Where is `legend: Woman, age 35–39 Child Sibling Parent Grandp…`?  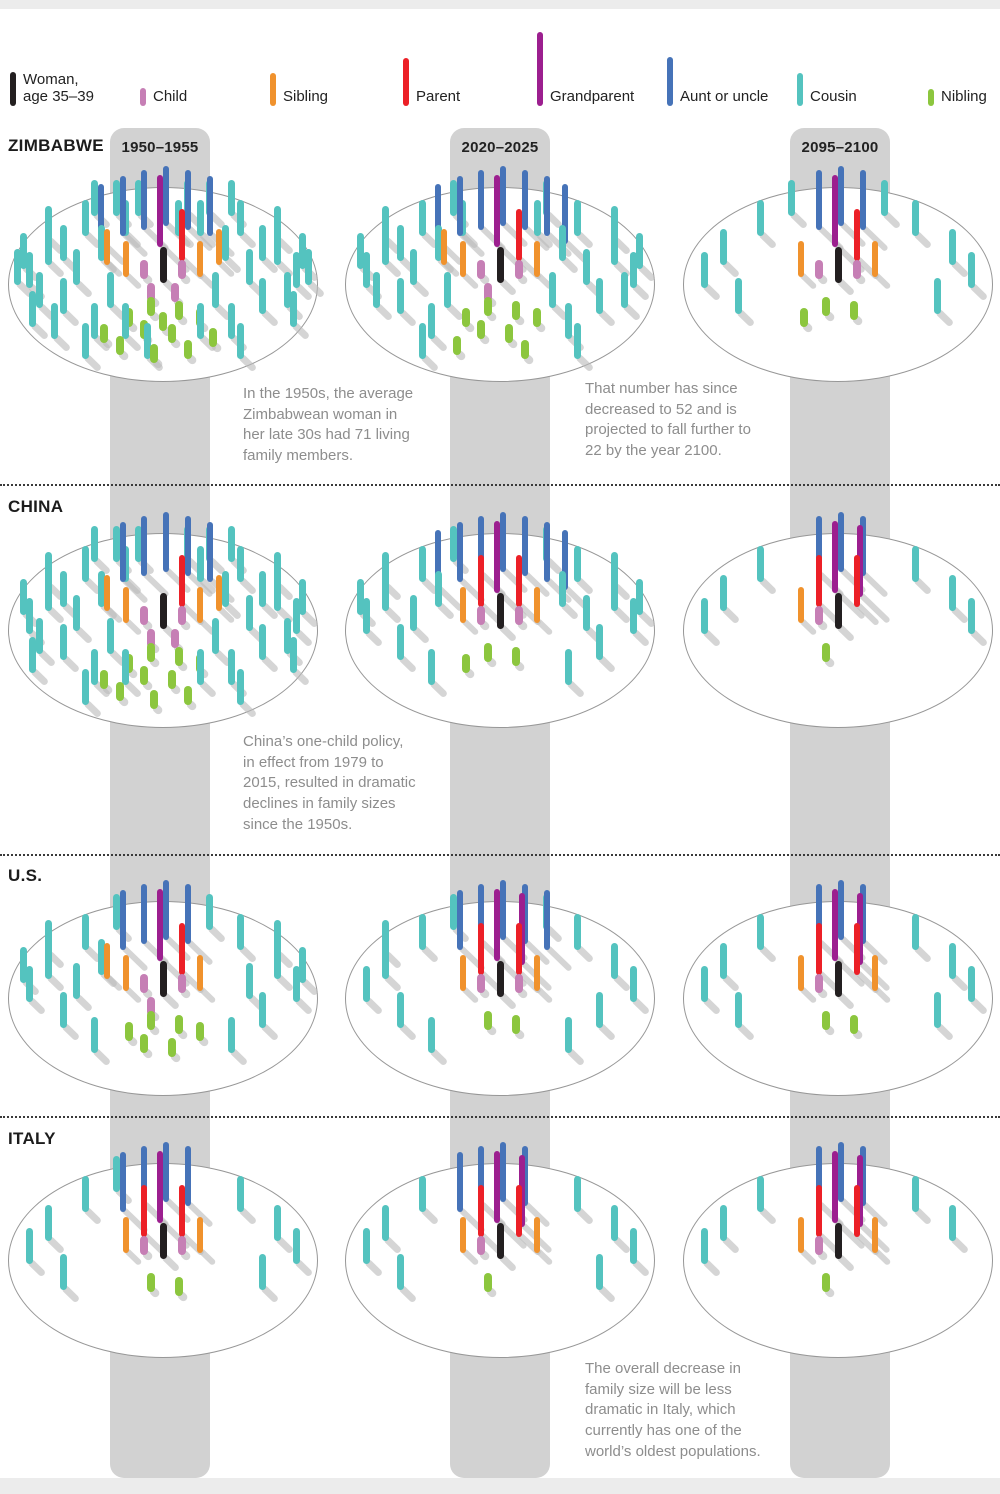
legend: Woman, age 35–39 Child Sibling Parent Grandp… is located at coordinates (500, 60).